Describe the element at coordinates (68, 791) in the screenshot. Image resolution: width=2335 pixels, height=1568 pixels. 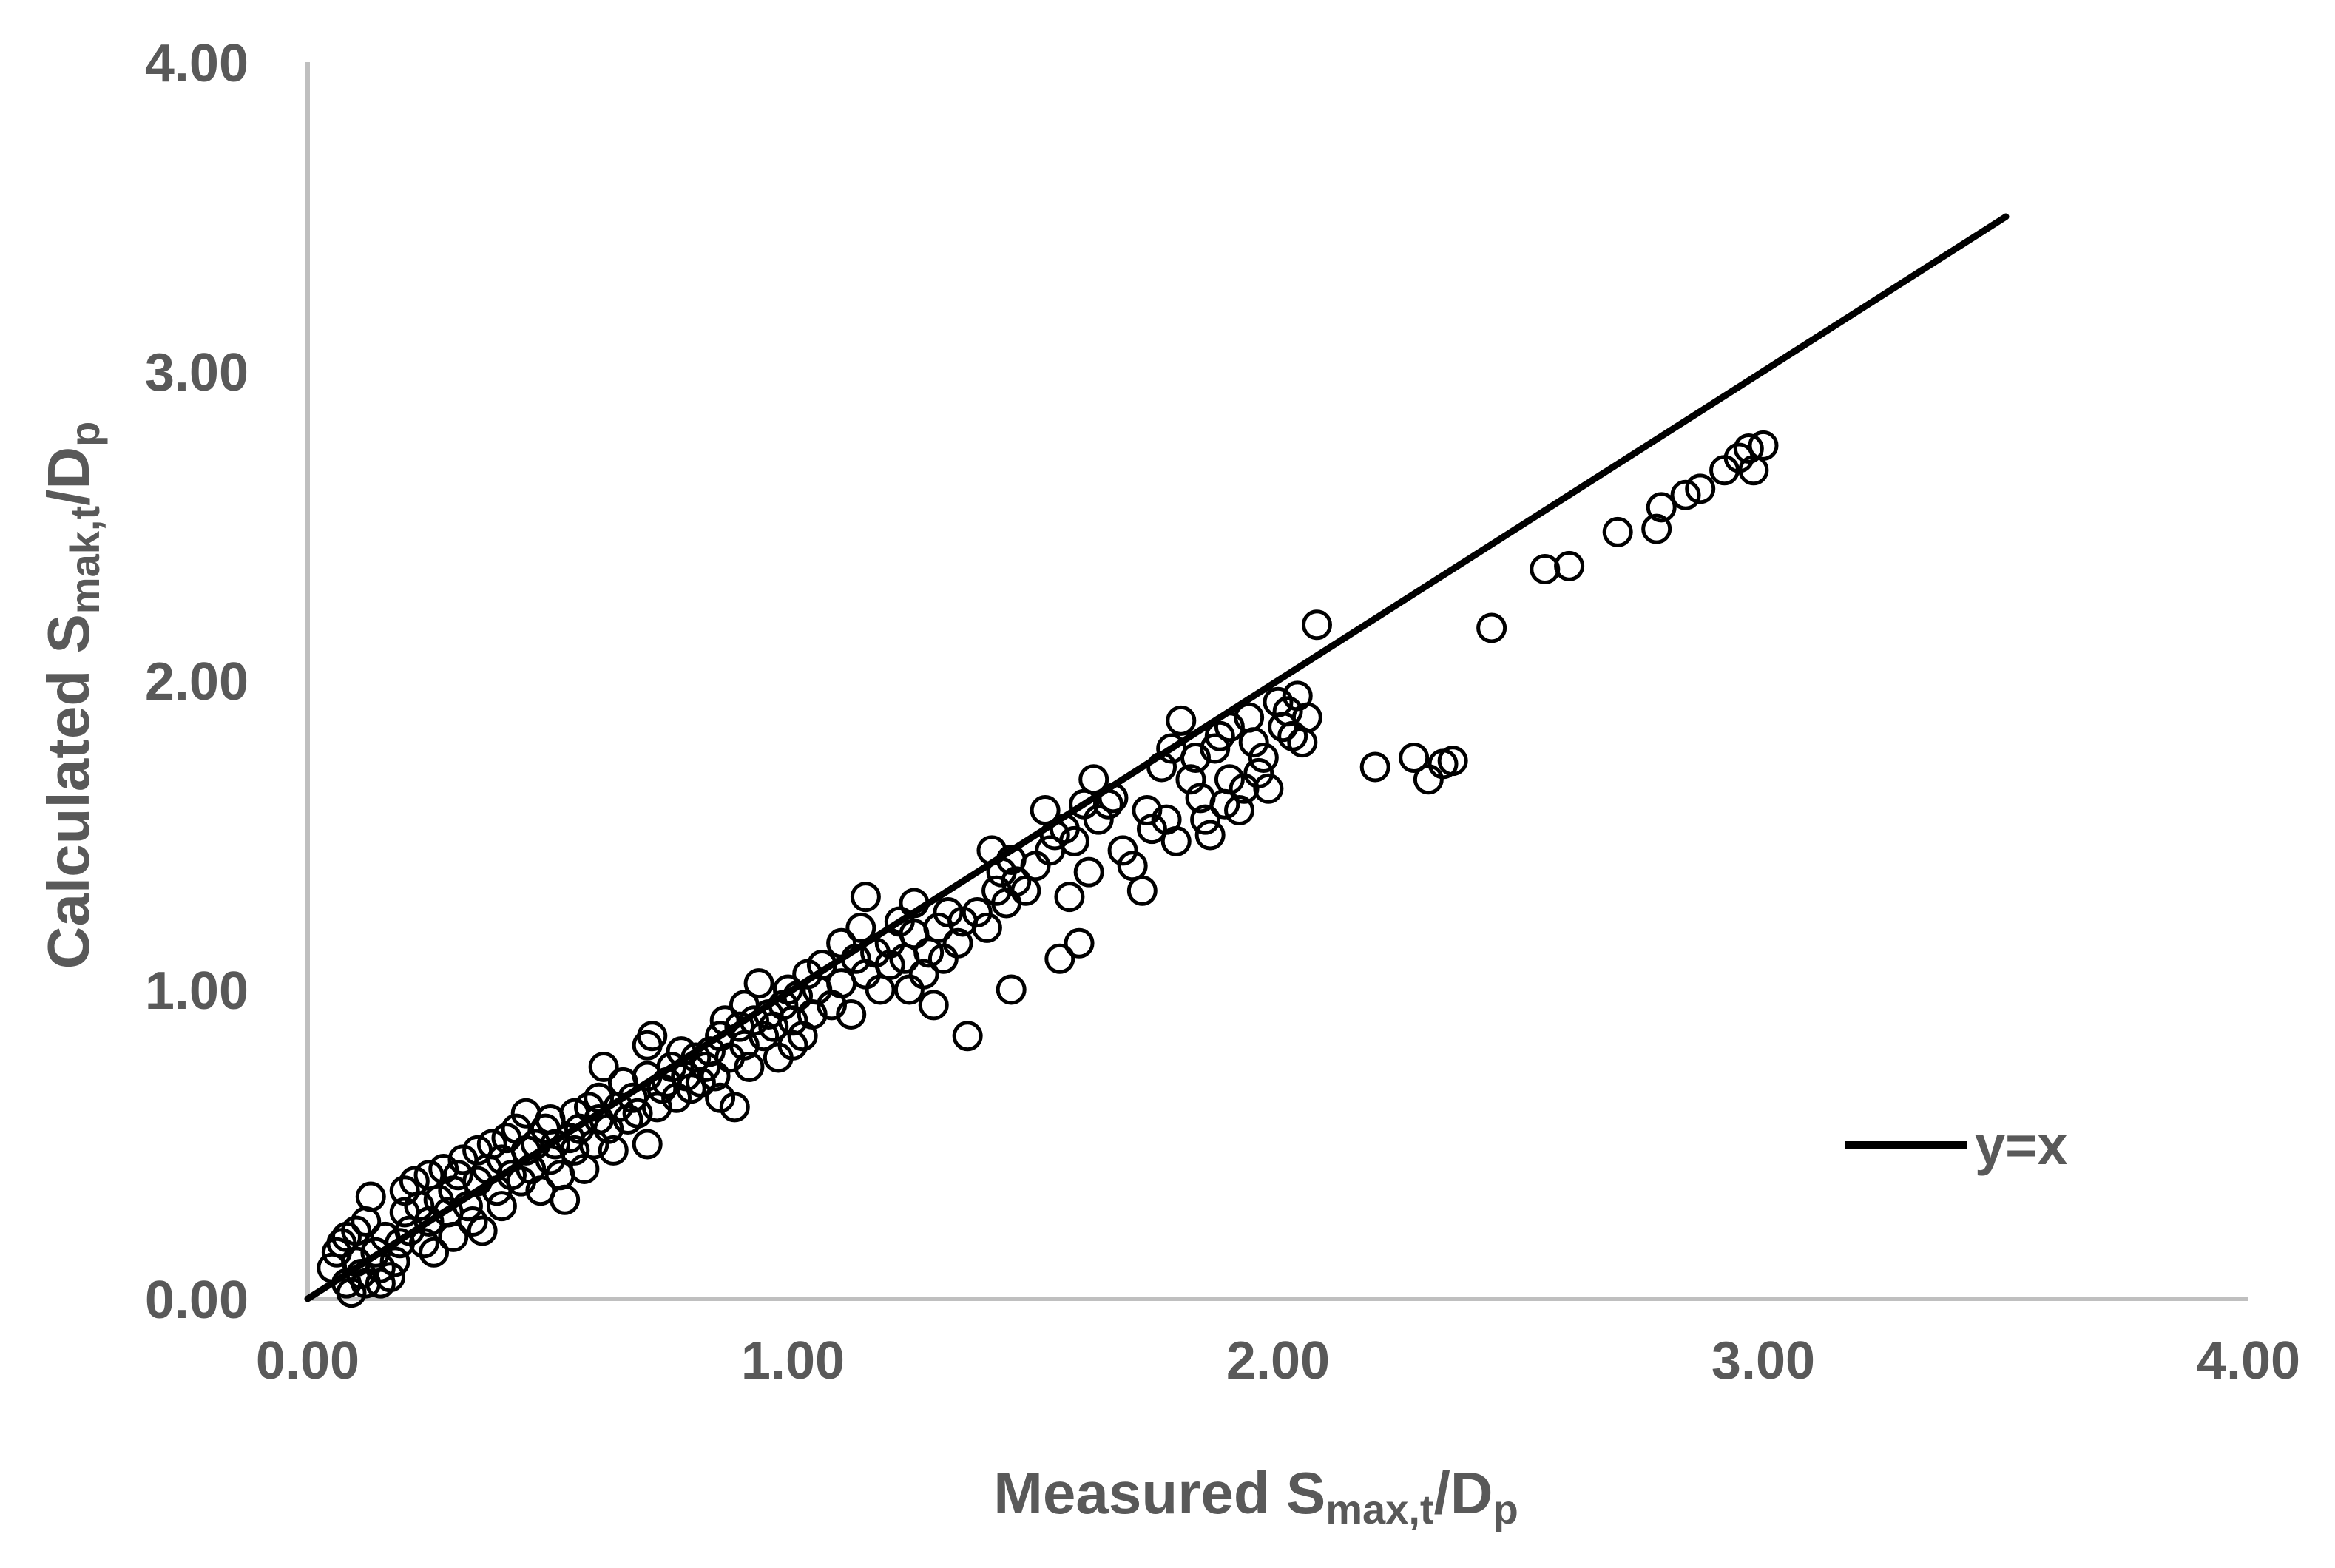
I see `y-axis-title-main: Calculated S` at that location.